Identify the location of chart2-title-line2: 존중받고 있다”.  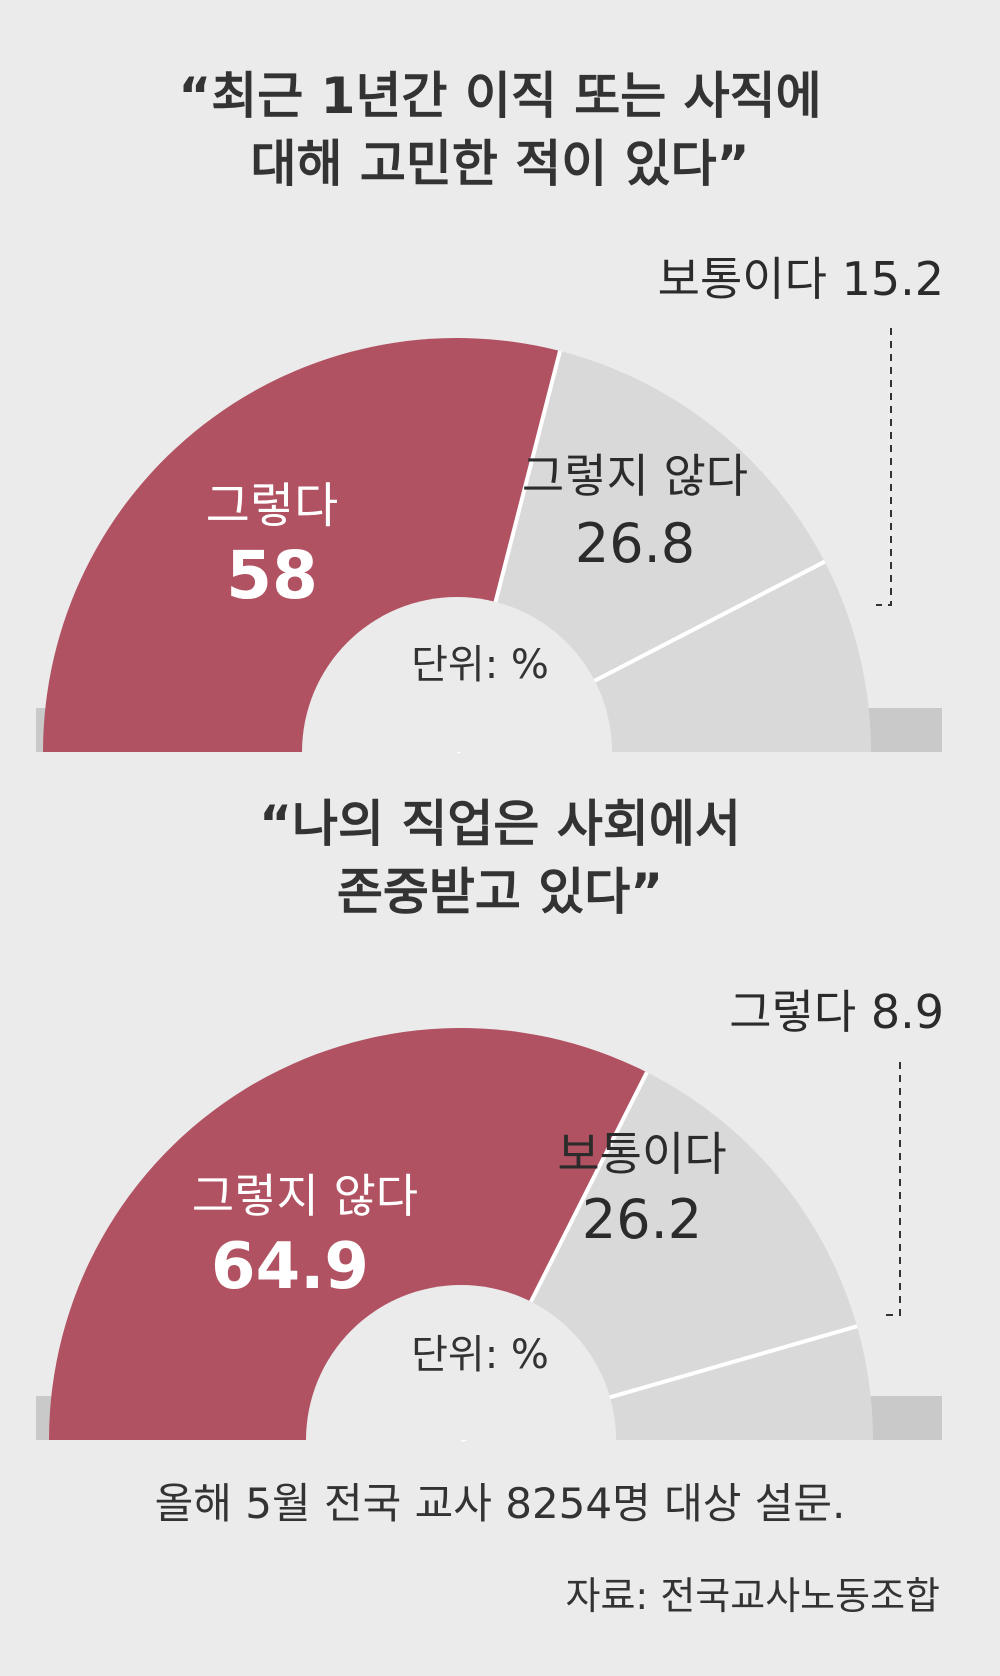
(500, 892).